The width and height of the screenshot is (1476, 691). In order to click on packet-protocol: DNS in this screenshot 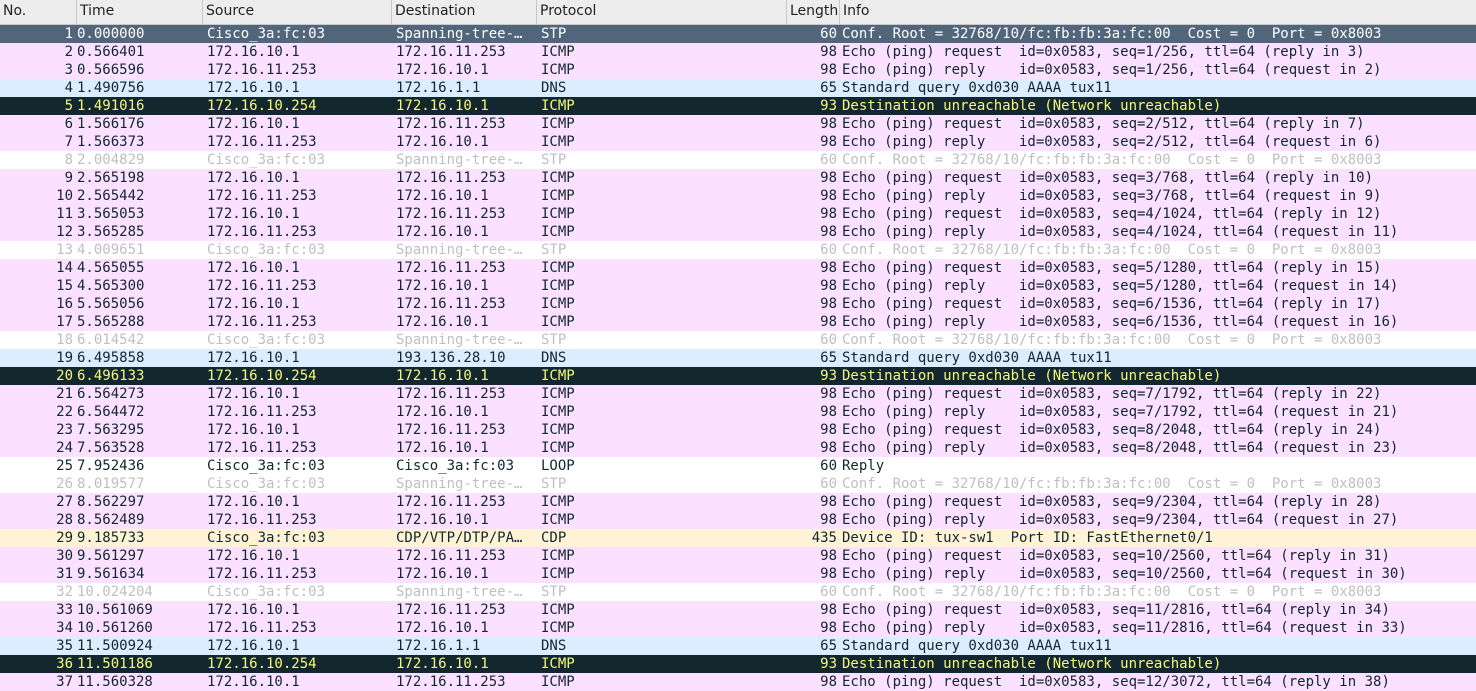, I will do `click(554, 646)`.